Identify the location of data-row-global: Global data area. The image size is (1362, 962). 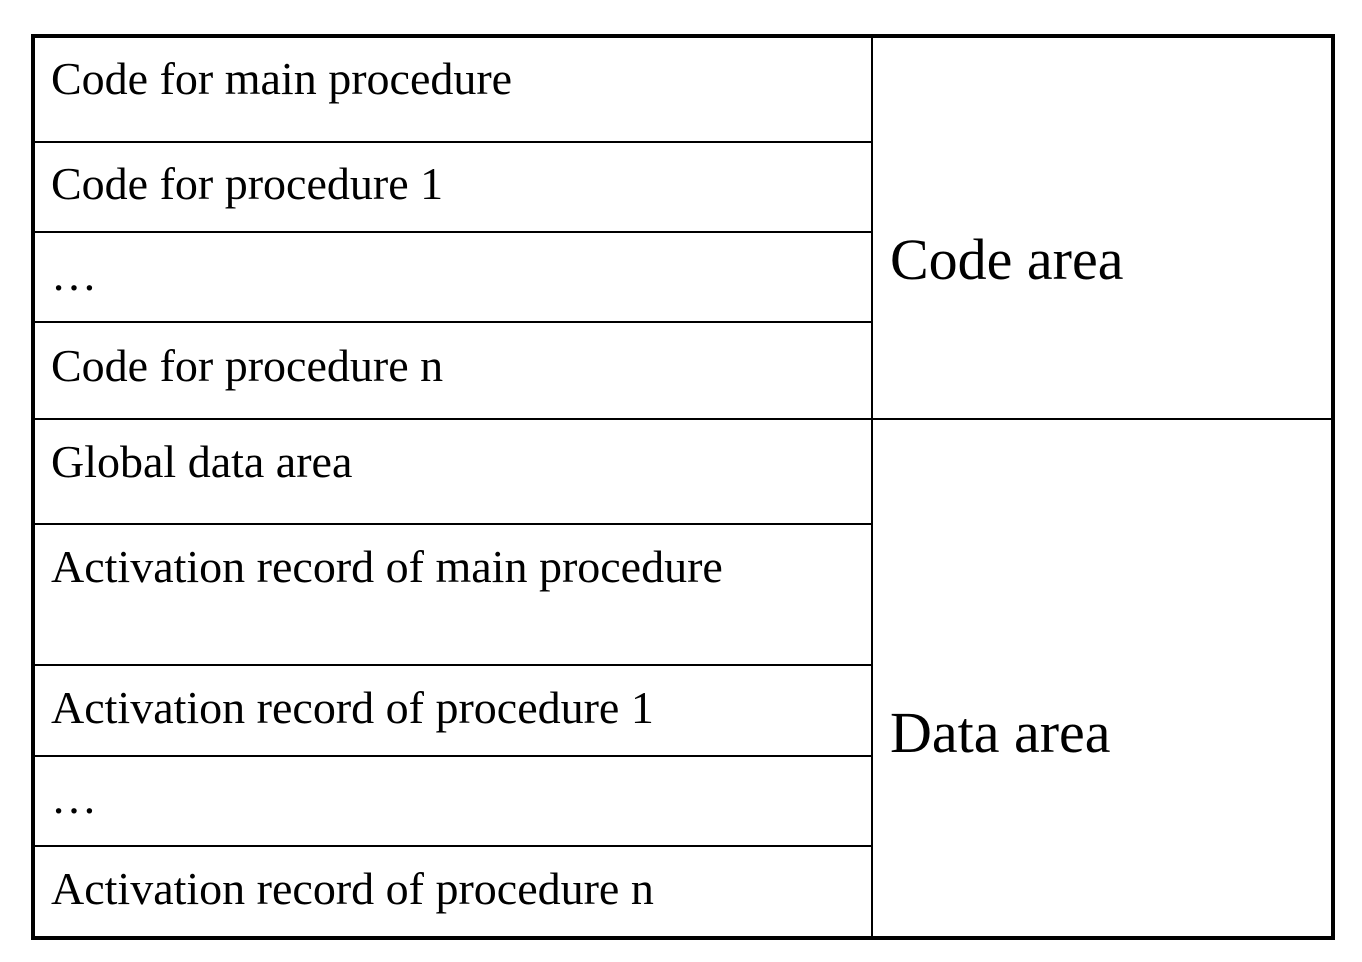
(202, 461).